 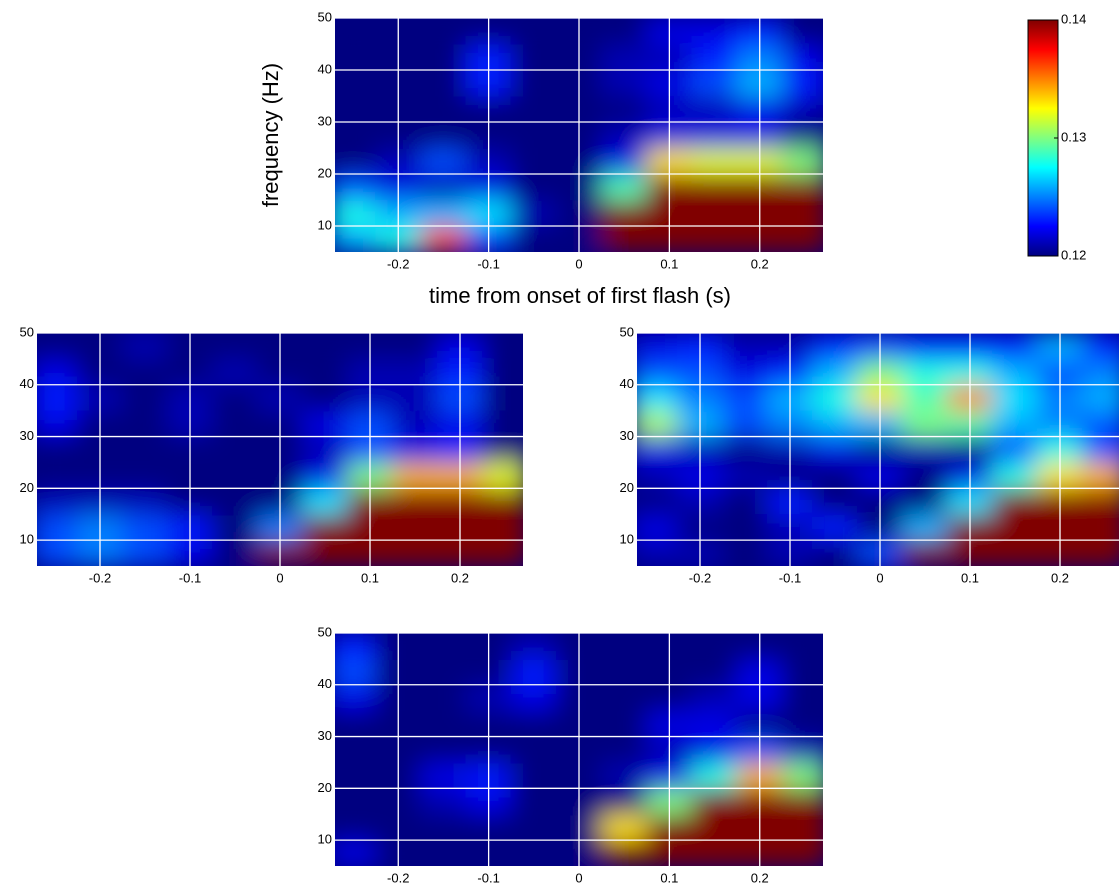 I want to click on x-tick-label: -0.2, so click(x=398, y=877).